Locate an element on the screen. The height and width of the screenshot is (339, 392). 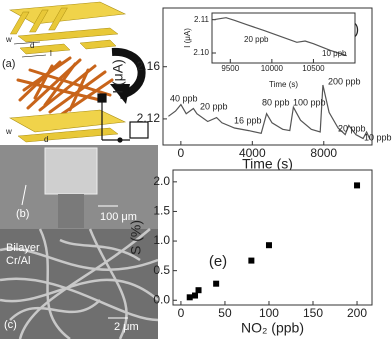
pointer is located at coordinates (24, 195).